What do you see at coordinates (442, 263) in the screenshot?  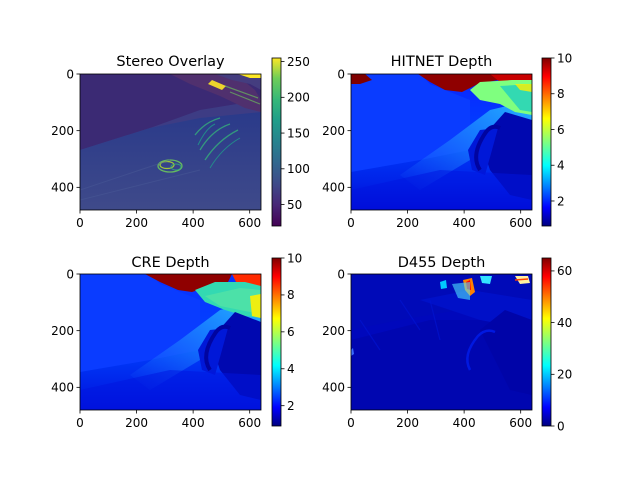 I see `panel-title: D455 Depth` at bounding box center [442, 263].